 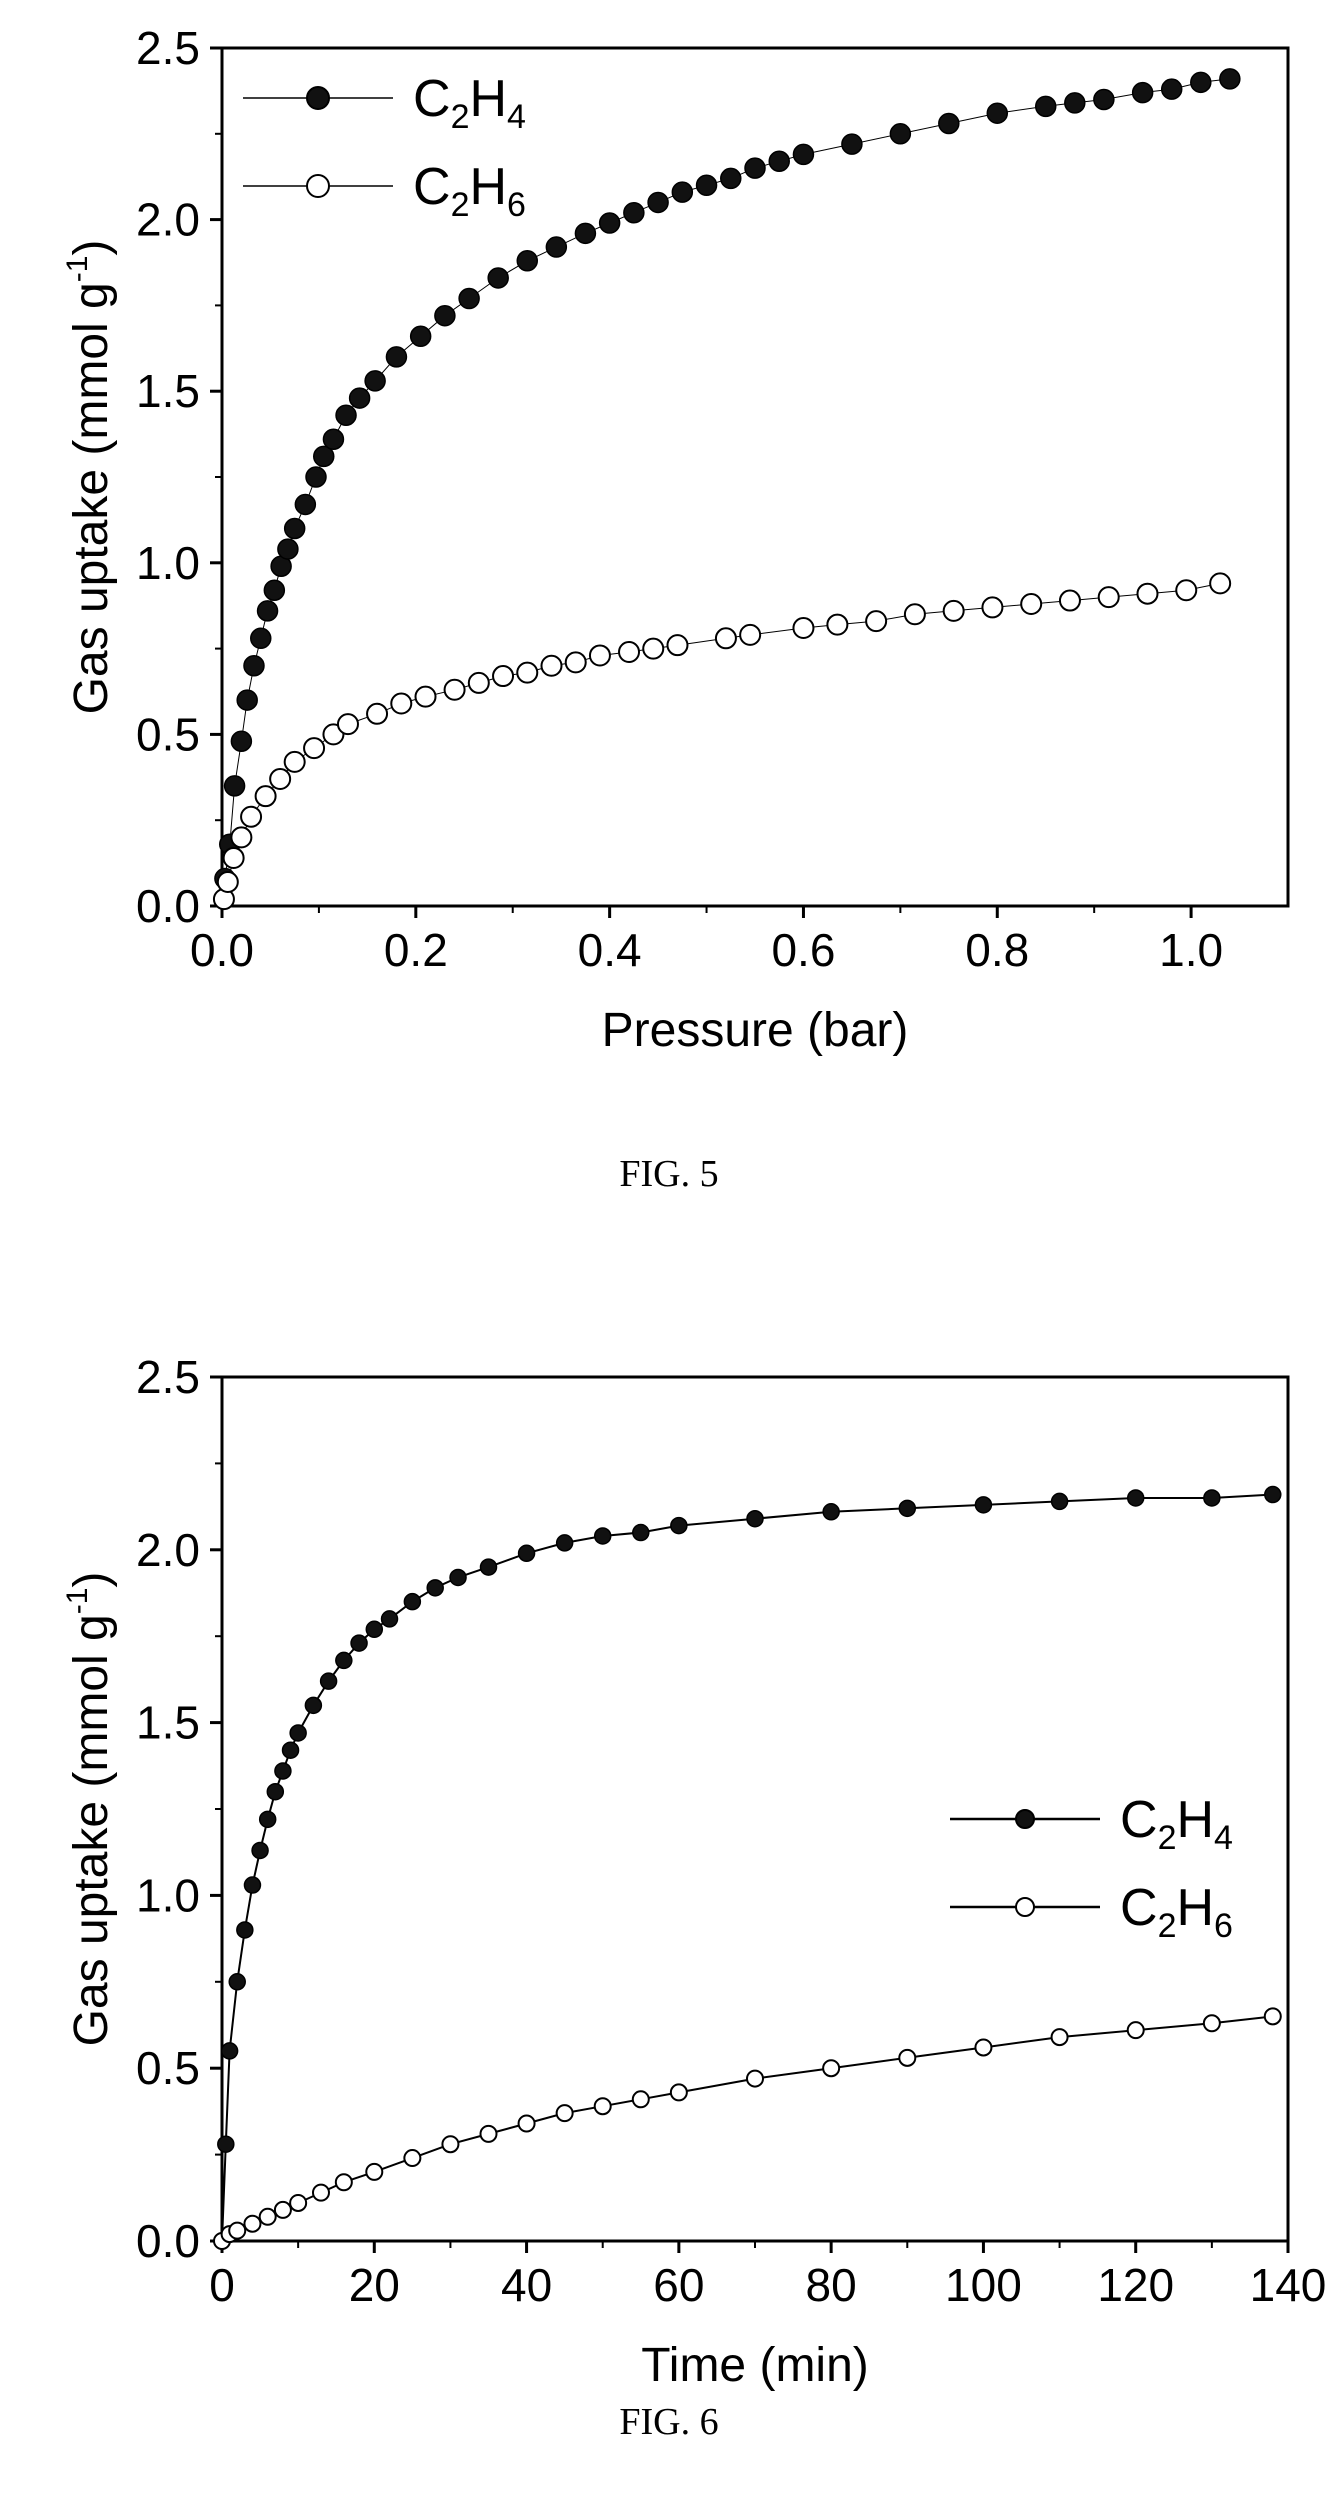 I want to click on legend-label-C2H6: C2H6, so click(x=1176, y=1912).